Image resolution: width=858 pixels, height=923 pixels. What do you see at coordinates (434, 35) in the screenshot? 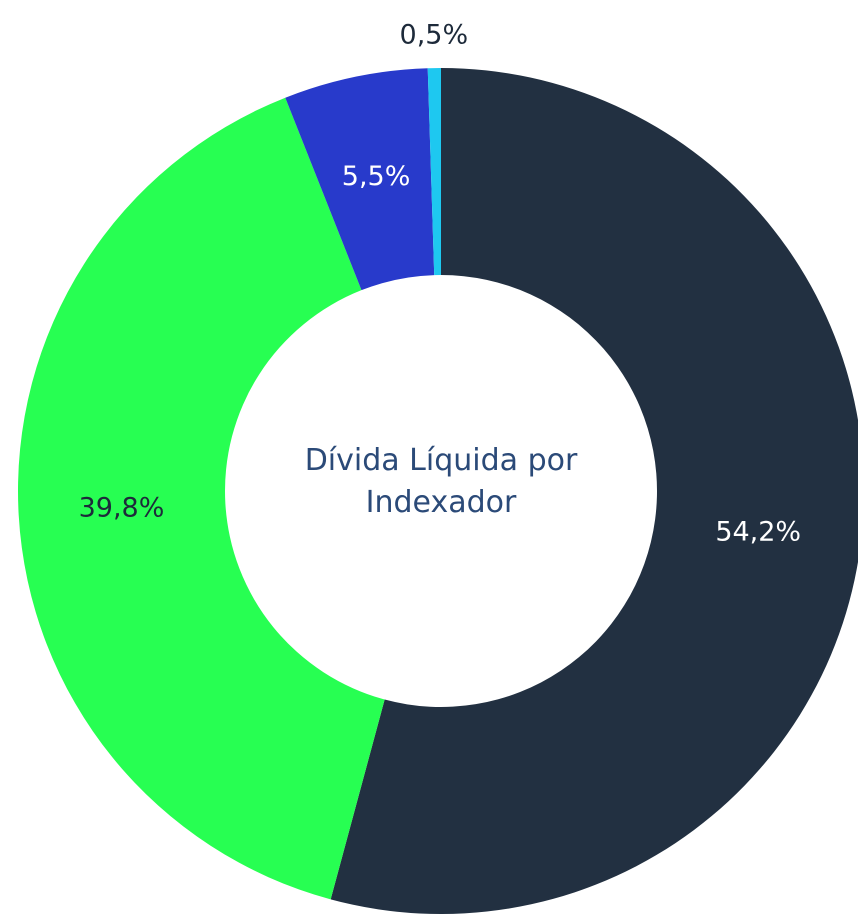
I see `data-label: 0,5%` at bounding box center [434, 35].